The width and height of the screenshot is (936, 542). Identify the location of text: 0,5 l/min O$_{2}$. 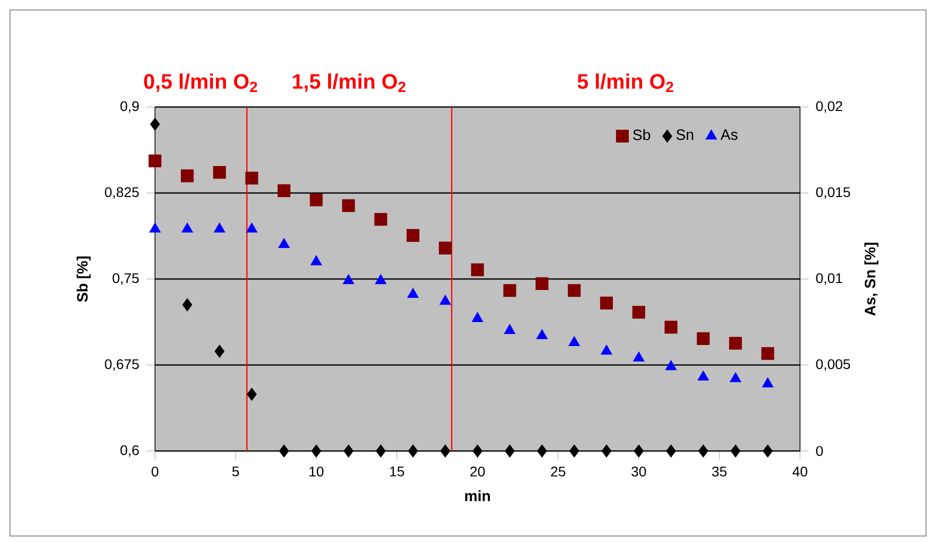
(201, 82).